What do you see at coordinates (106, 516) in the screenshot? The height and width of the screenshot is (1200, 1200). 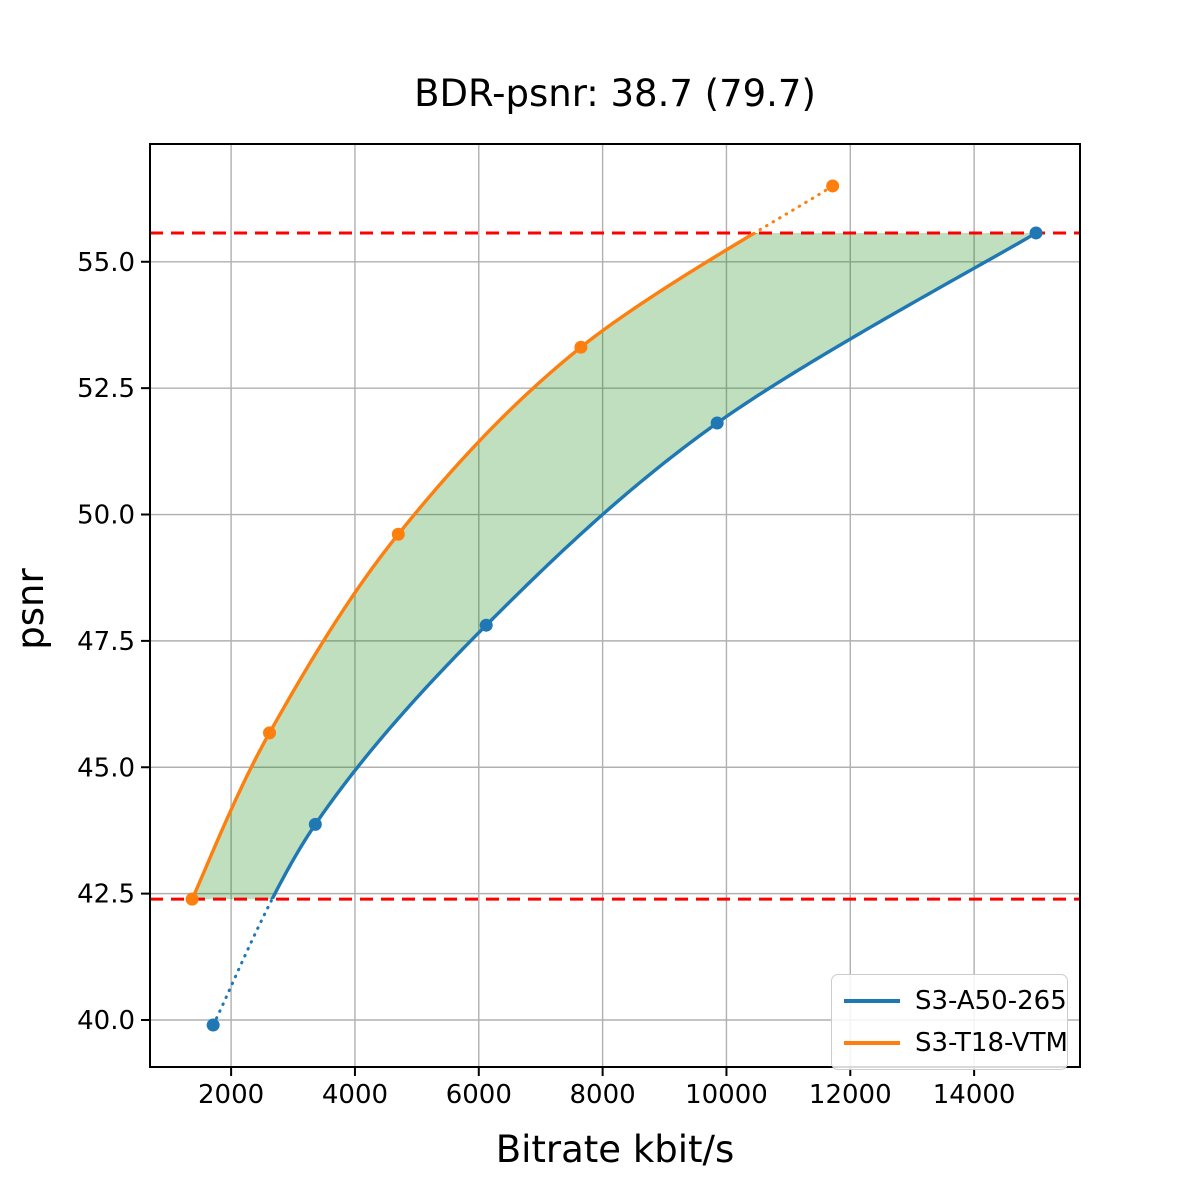 I see `y-tick-label-50.0: 50.0` at bounding box center [106, 516].